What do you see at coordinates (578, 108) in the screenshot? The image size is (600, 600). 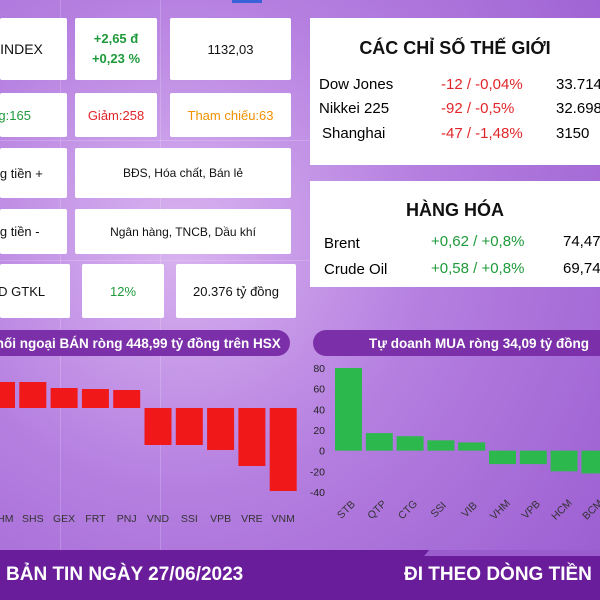 I see `world-row-value: 32.698` at bounding box center [578, 108].